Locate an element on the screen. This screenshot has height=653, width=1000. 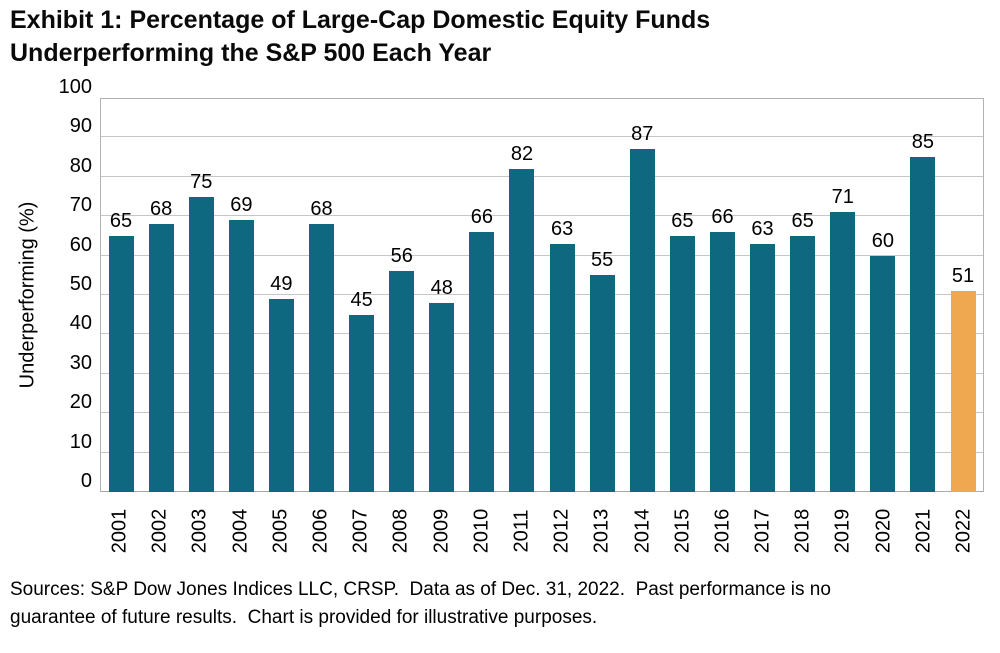
x-tick-label: 2001 is located at coordinates (119, 531).